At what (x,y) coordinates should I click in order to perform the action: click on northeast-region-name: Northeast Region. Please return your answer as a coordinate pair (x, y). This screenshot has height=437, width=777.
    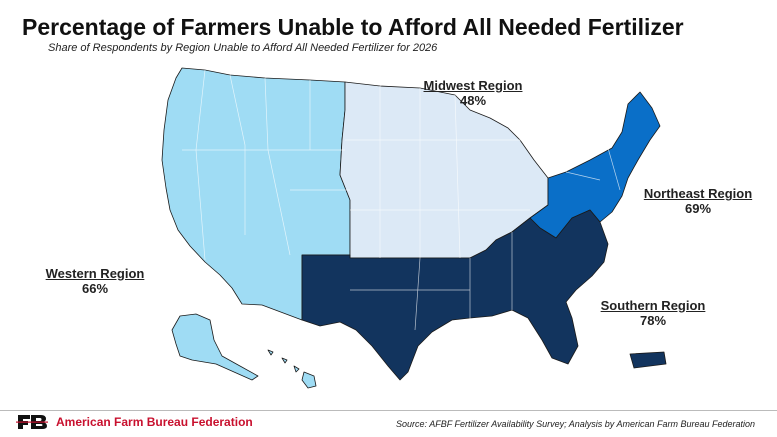
    Looking at the image, I should click on (698, 193).